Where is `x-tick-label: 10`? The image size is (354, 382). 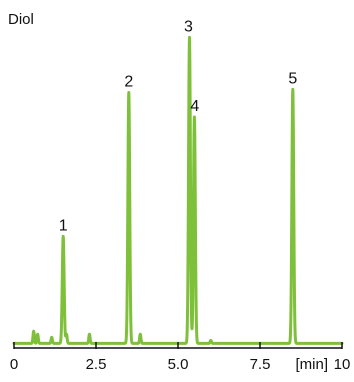 x-tick-label: 10 is located at coordinates (342, 364).